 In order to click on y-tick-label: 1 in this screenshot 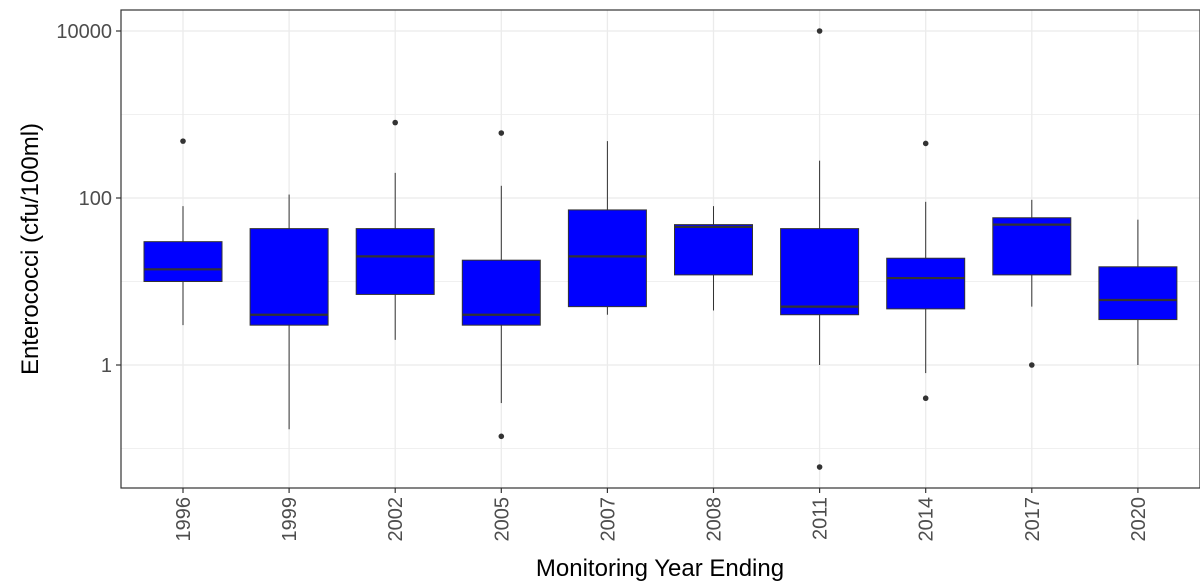, I will do `click(106, 366)`.